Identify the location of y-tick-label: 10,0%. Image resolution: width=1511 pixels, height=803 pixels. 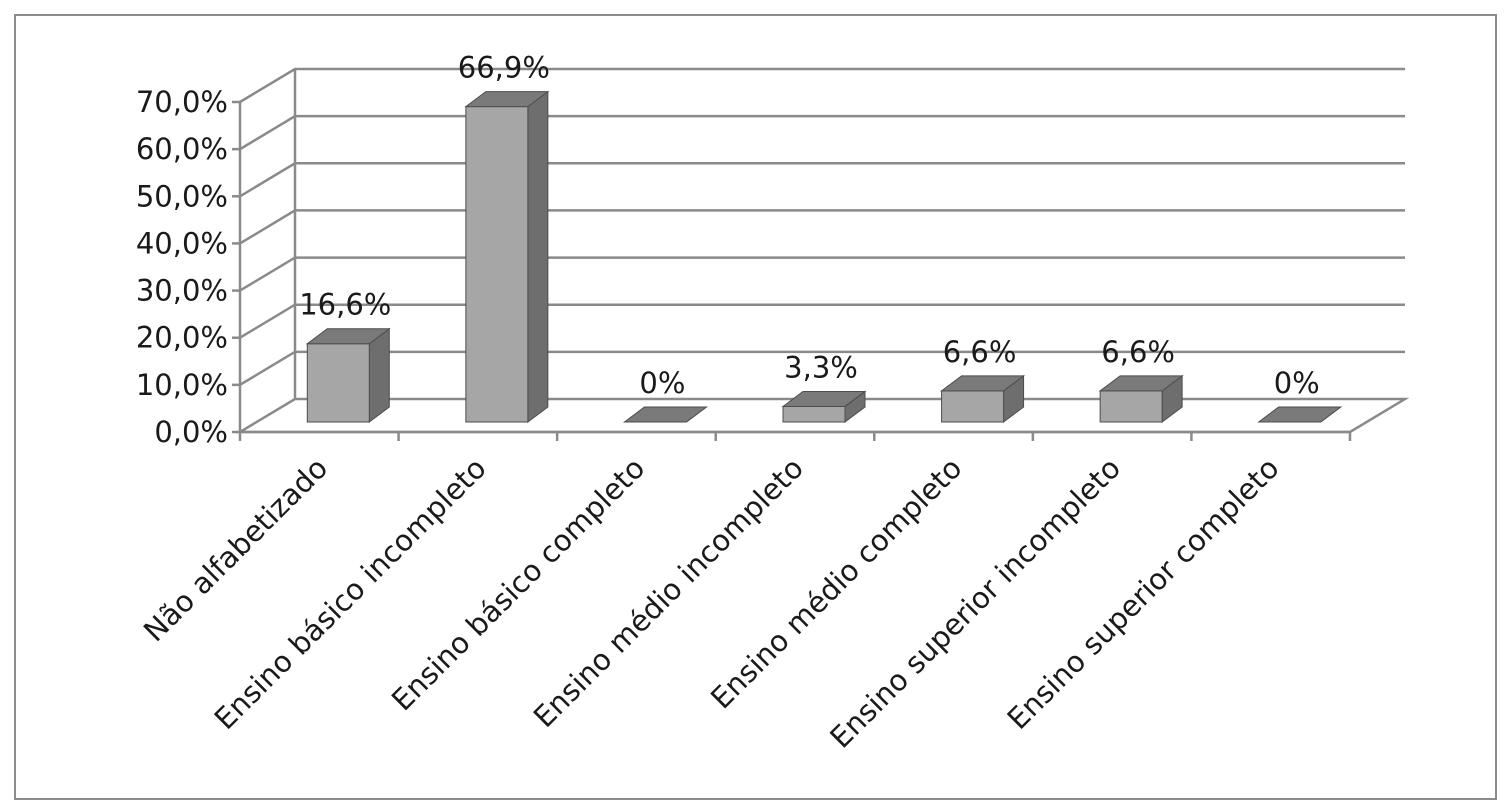
(182, 385).